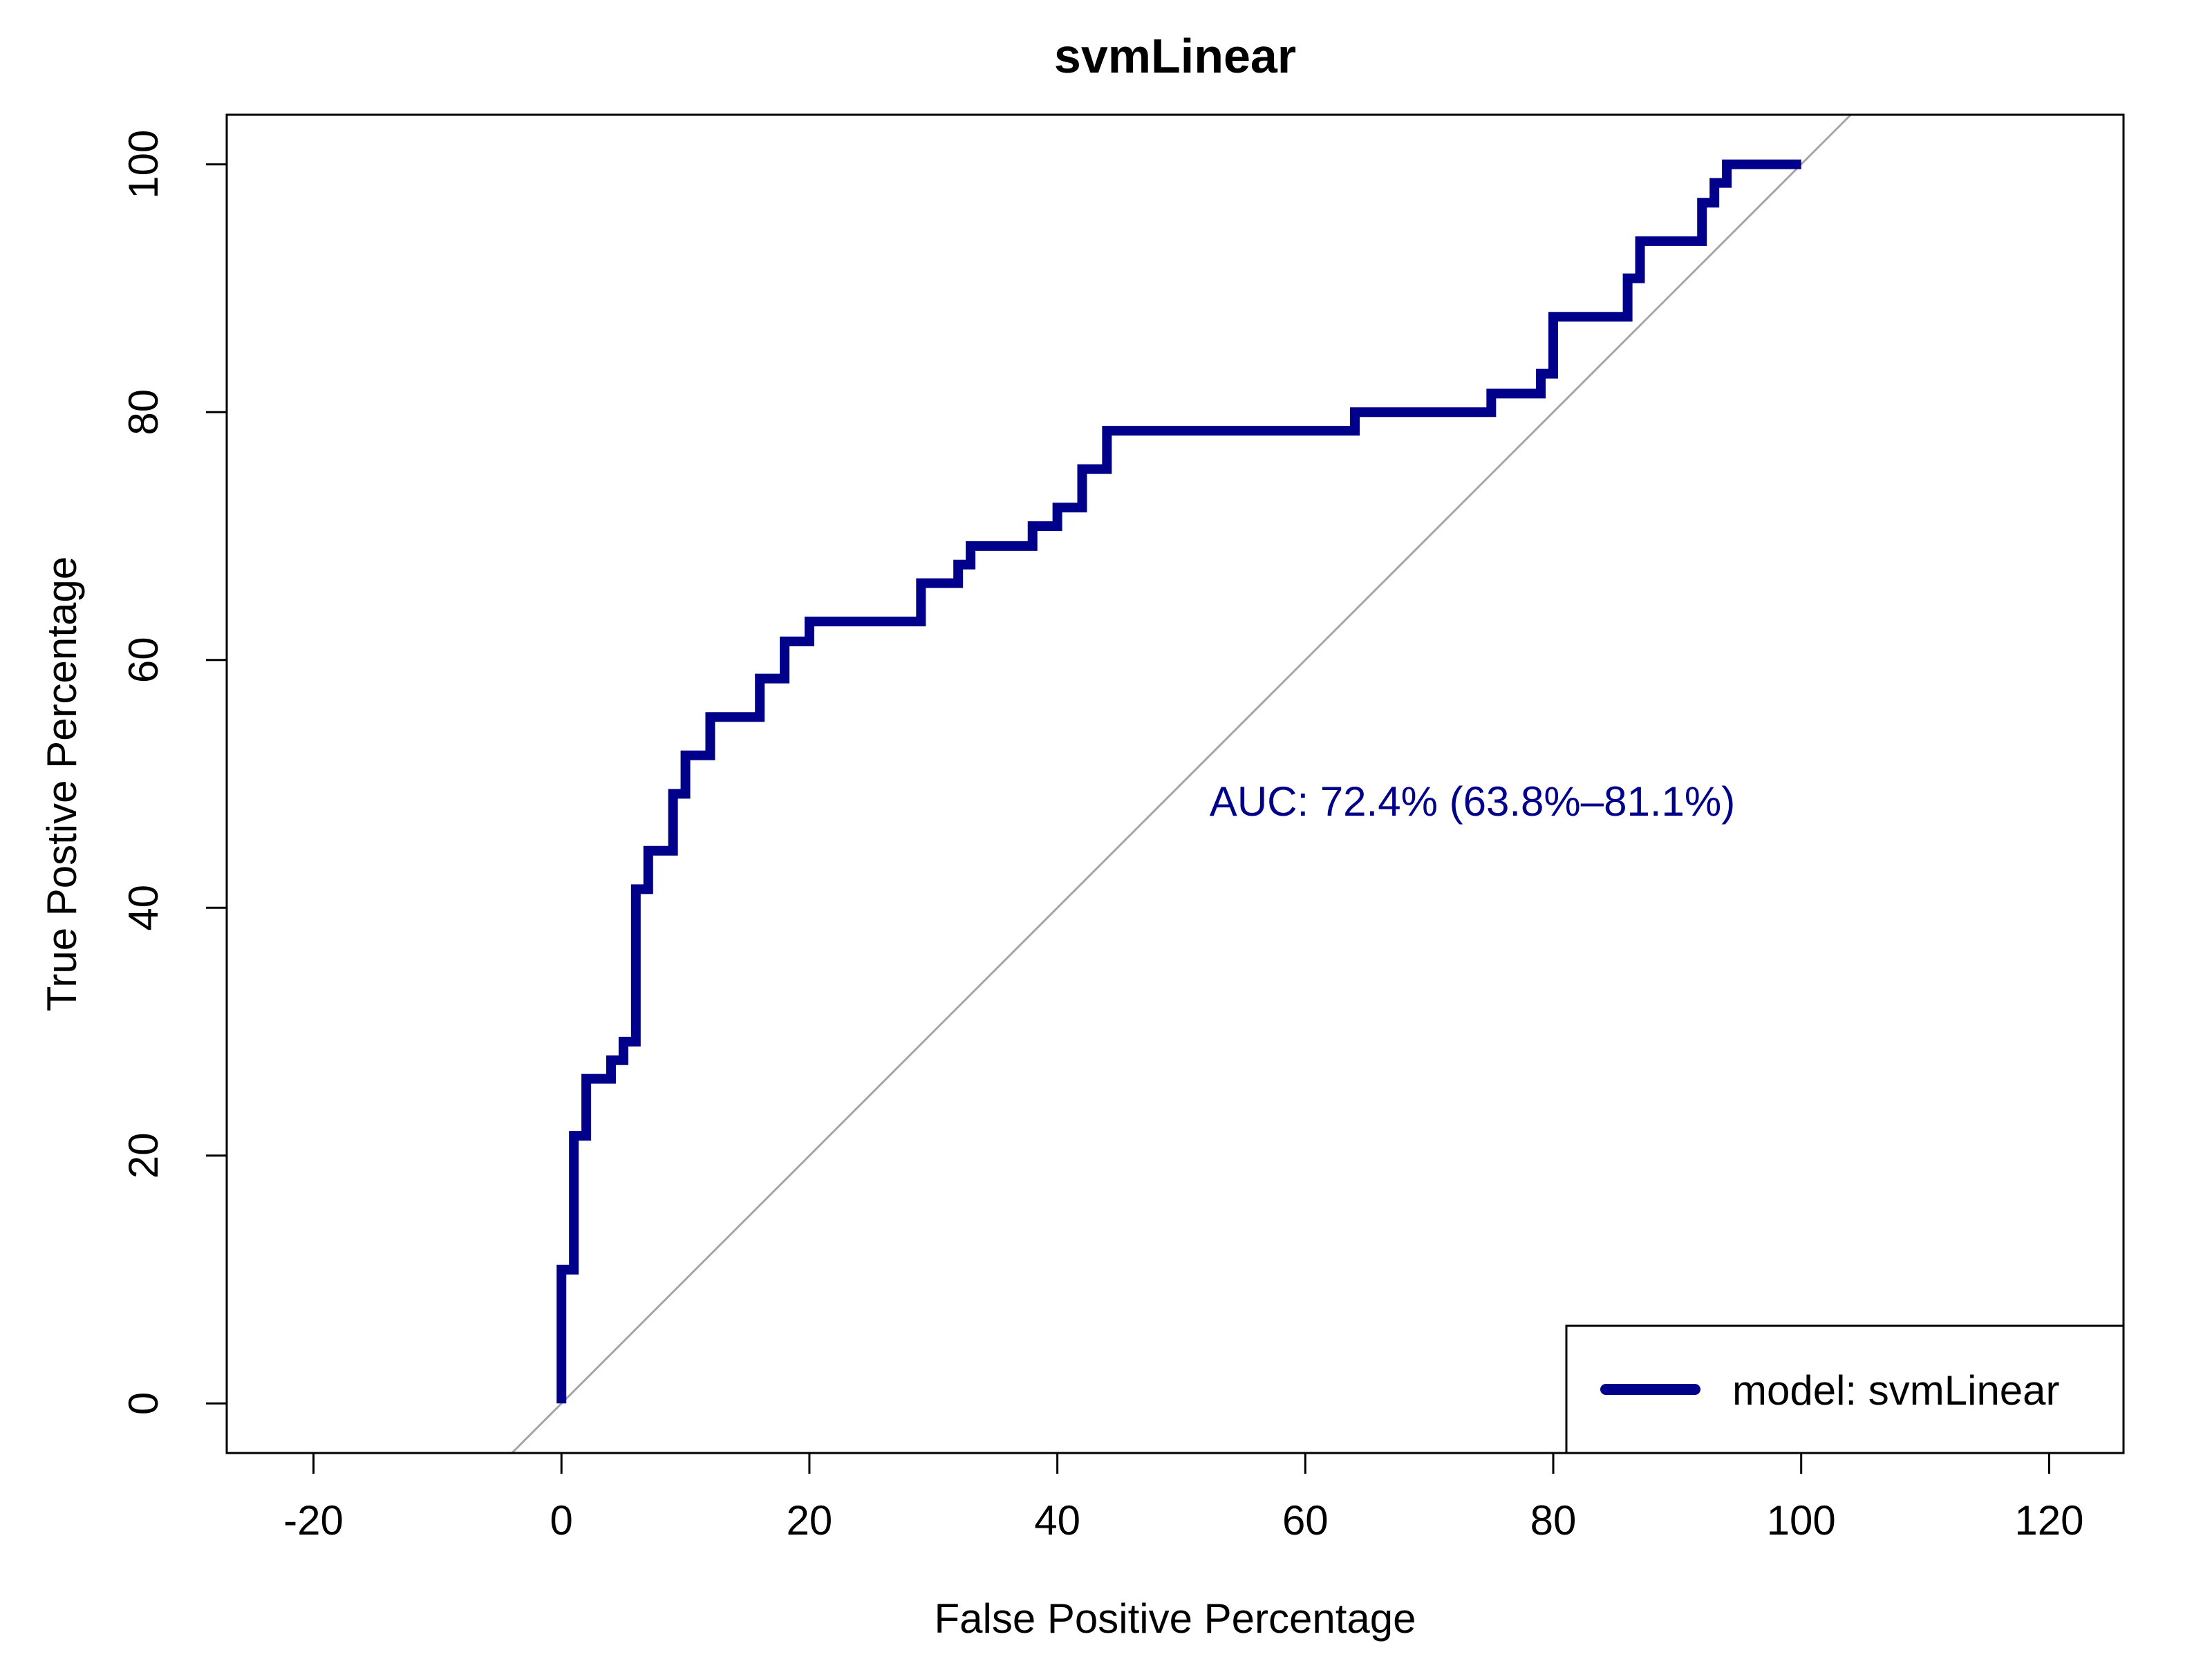  I want to click on x-tick-label: 20, so click(810, 1521).